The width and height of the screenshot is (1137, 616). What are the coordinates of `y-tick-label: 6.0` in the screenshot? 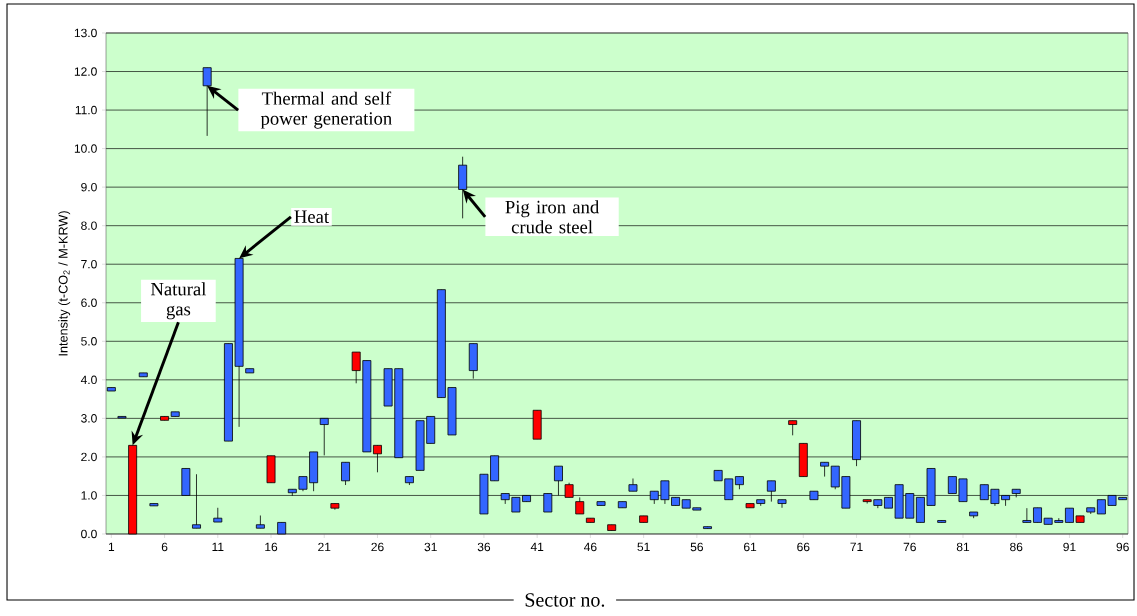 It's located at (89, 303).